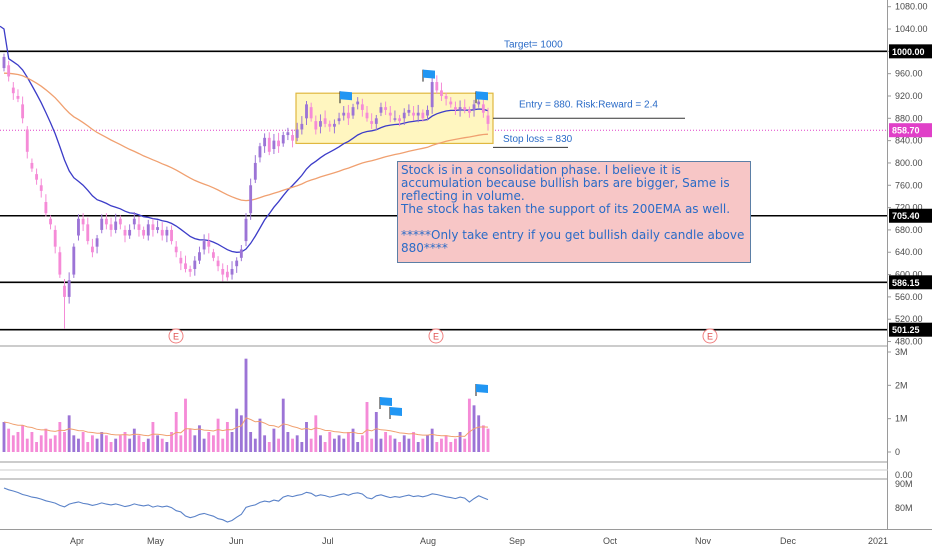  I want to click on price-tick-label: 1040.00, so click(911, 29).